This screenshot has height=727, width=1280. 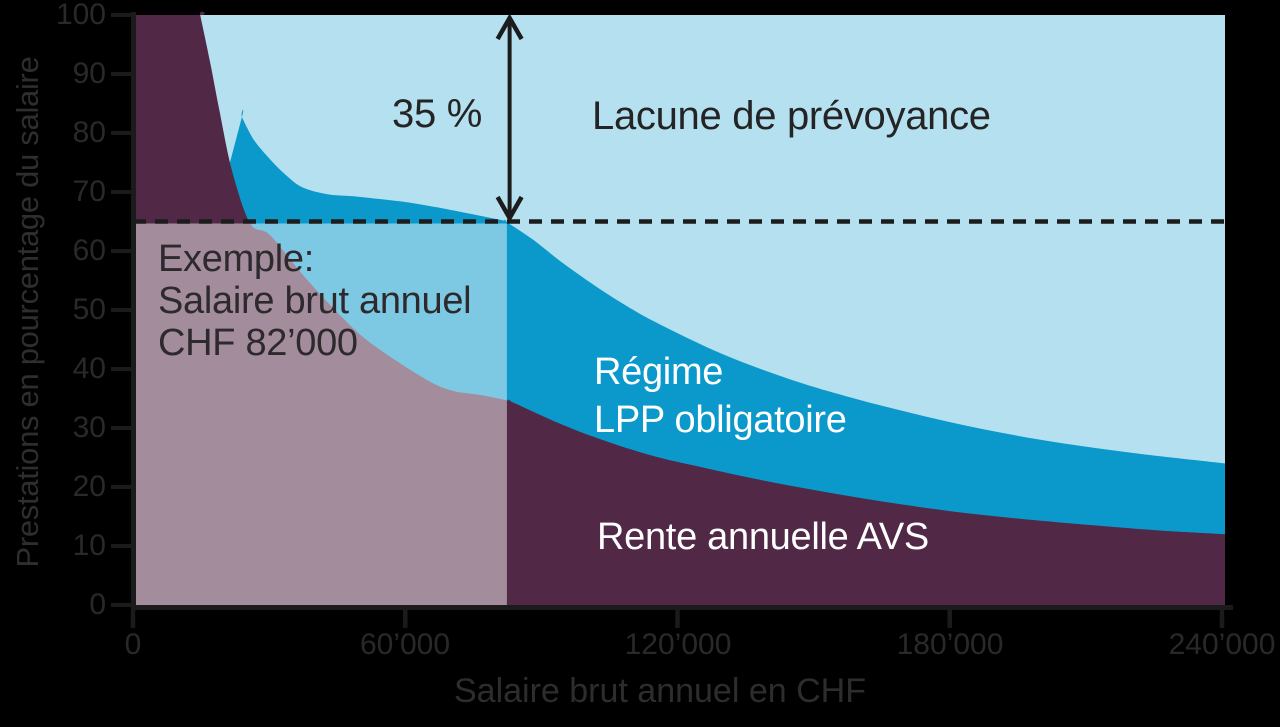 I want to click on gap-arrow-head-up, so click(x=509, y=27).